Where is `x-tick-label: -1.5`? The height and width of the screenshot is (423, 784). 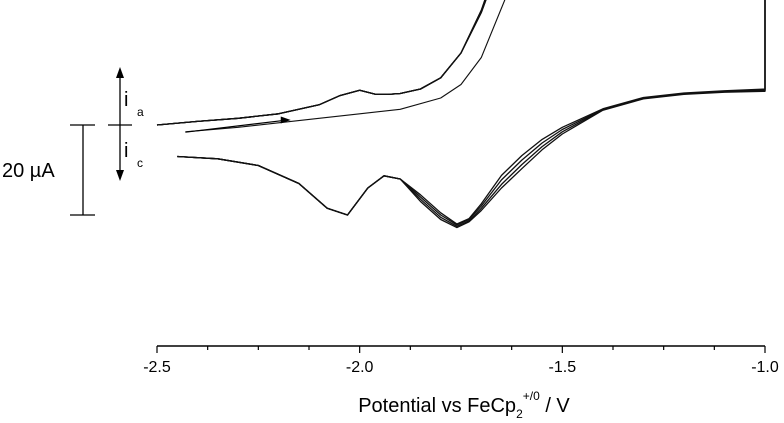
x-tick-label: -1.5 is located at coordinates (563, 367).